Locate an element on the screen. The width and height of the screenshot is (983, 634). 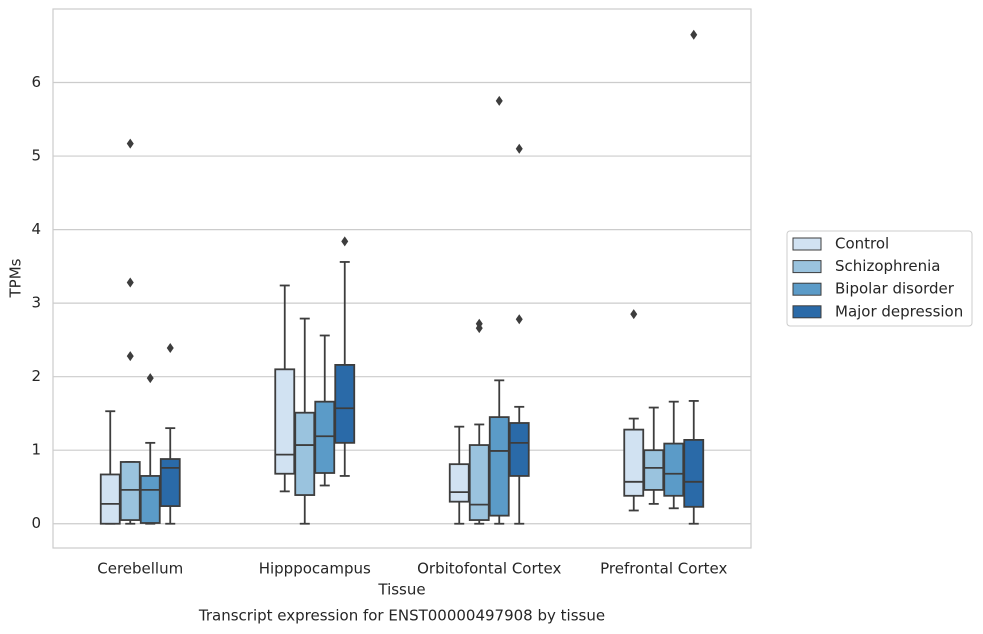
legend-label: Major depression is located at coordinates (899, 311).